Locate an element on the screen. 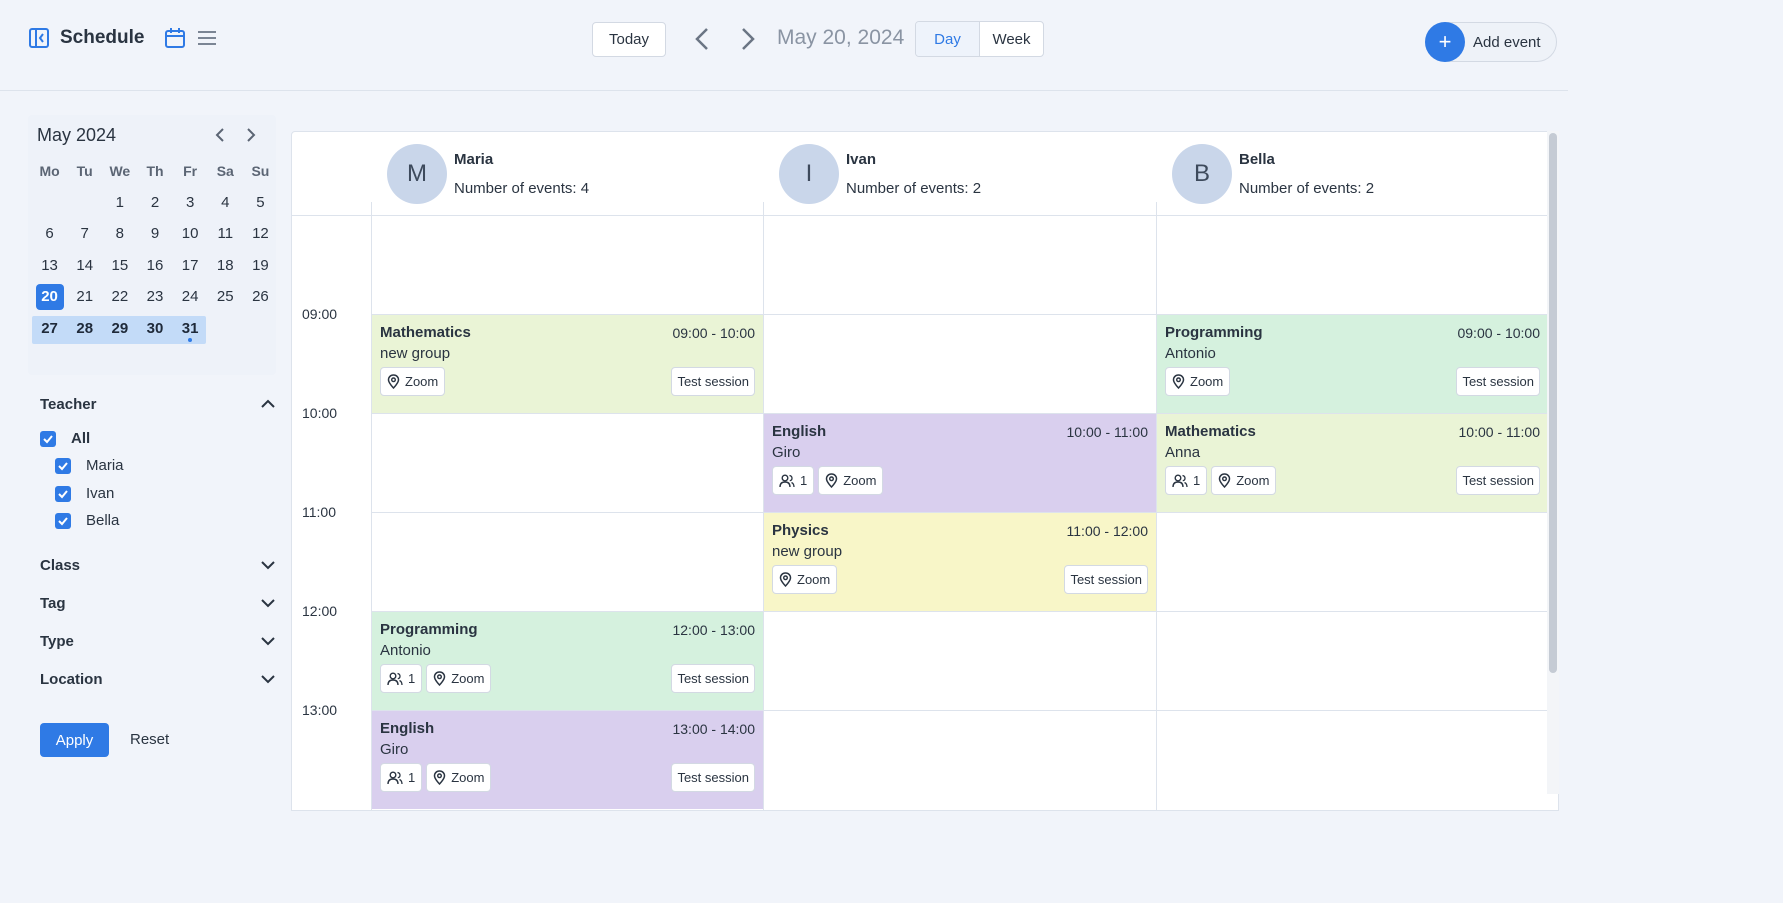 This screenshot has width=1783, height=903. calendar-day: 2 is located at coordinates (154, 203).